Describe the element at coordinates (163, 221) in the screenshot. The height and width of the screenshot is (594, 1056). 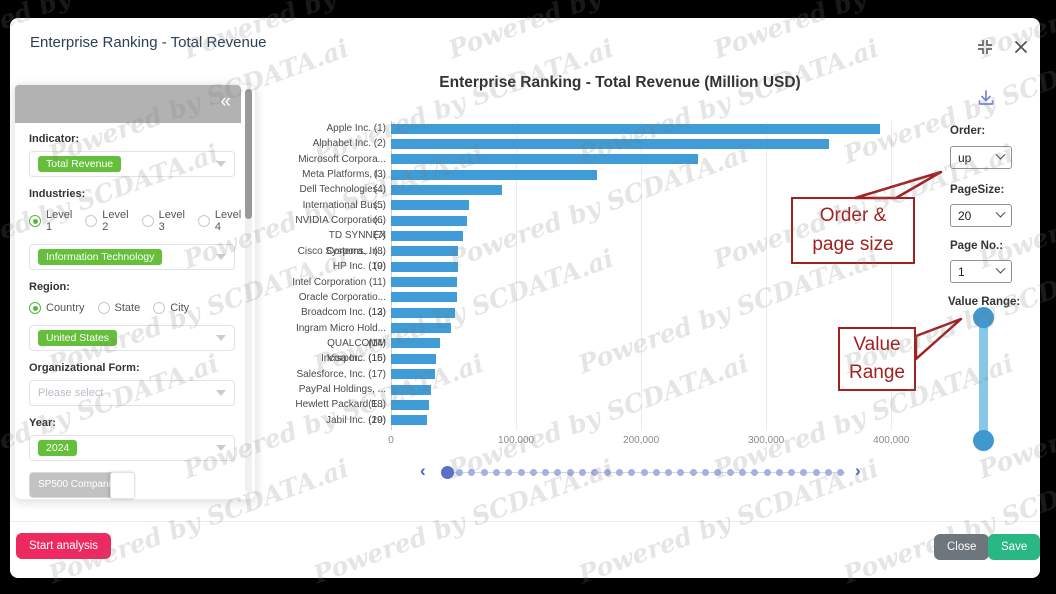
I see `radio-level-3: Level 3` at that location.